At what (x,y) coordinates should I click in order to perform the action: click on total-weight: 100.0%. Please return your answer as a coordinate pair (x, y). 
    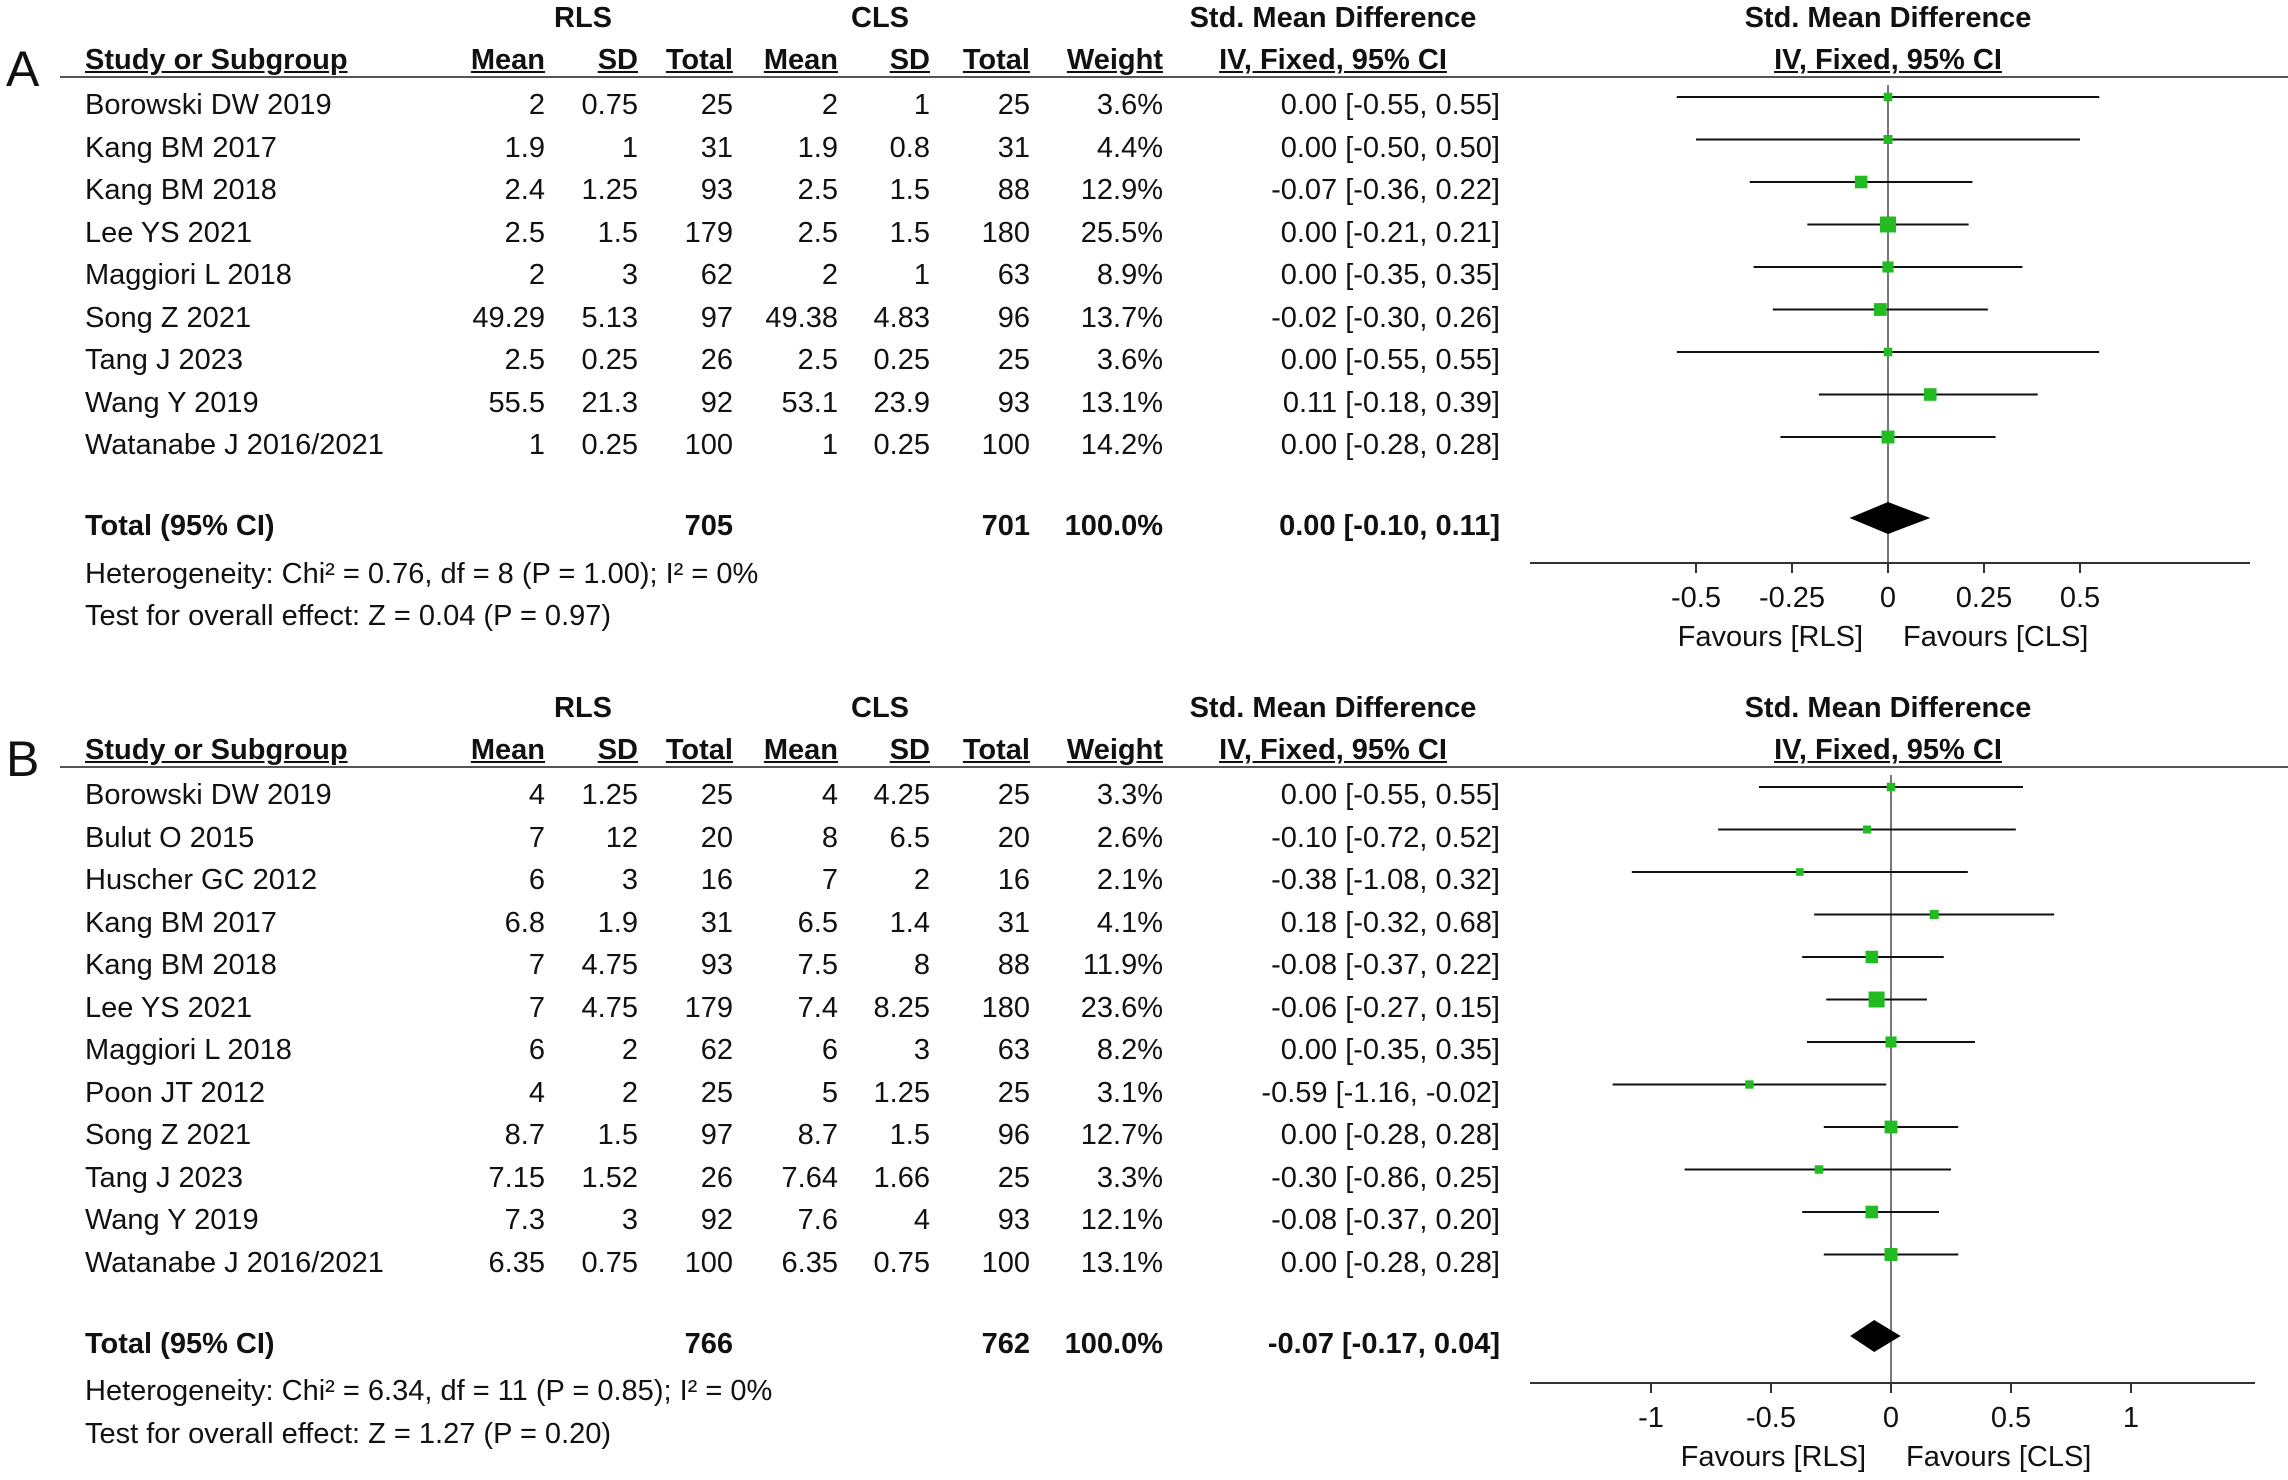
    Looking at the image, I should click on (1113, 1344).